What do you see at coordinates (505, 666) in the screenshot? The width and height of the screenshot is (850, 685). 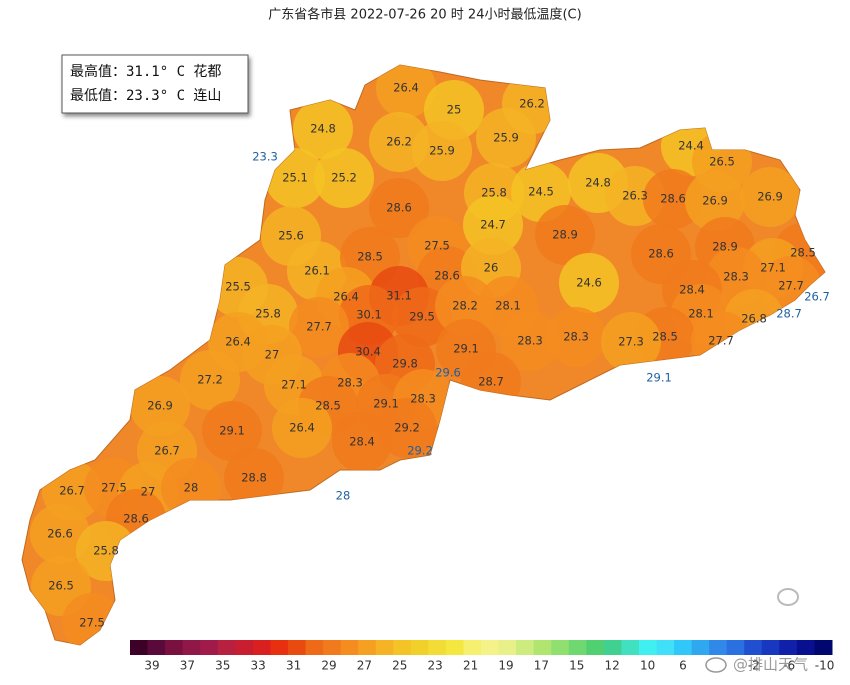 I see `colorbar-label: 19` at bounding box center [505, 666].